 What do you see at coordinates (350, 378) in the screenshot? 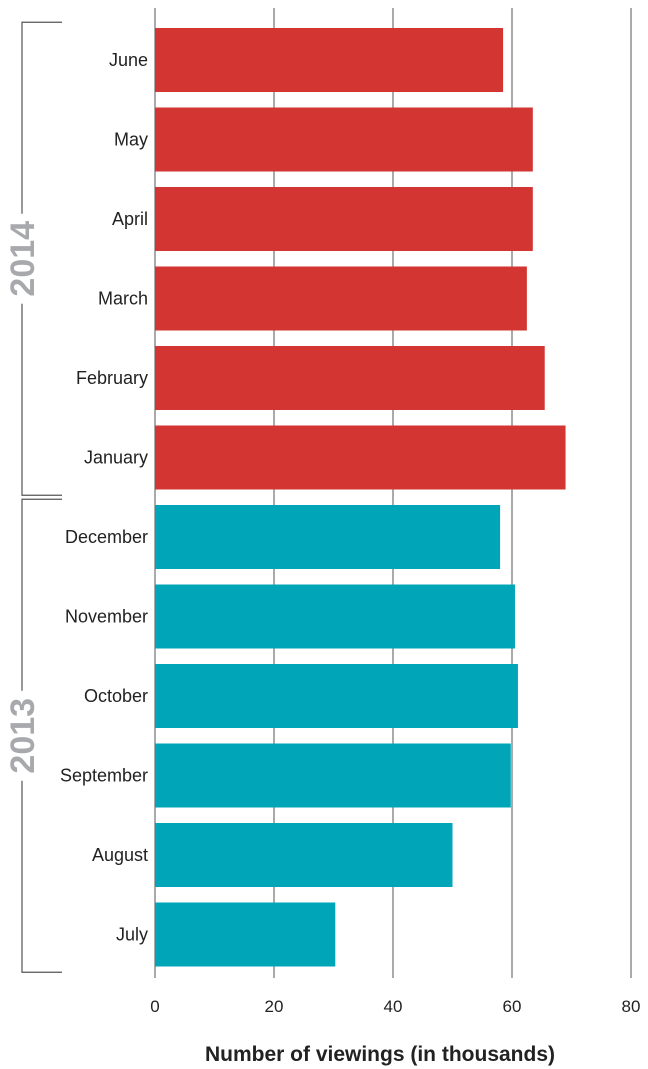
I see `bar-february` at bounding box center [350, 378].